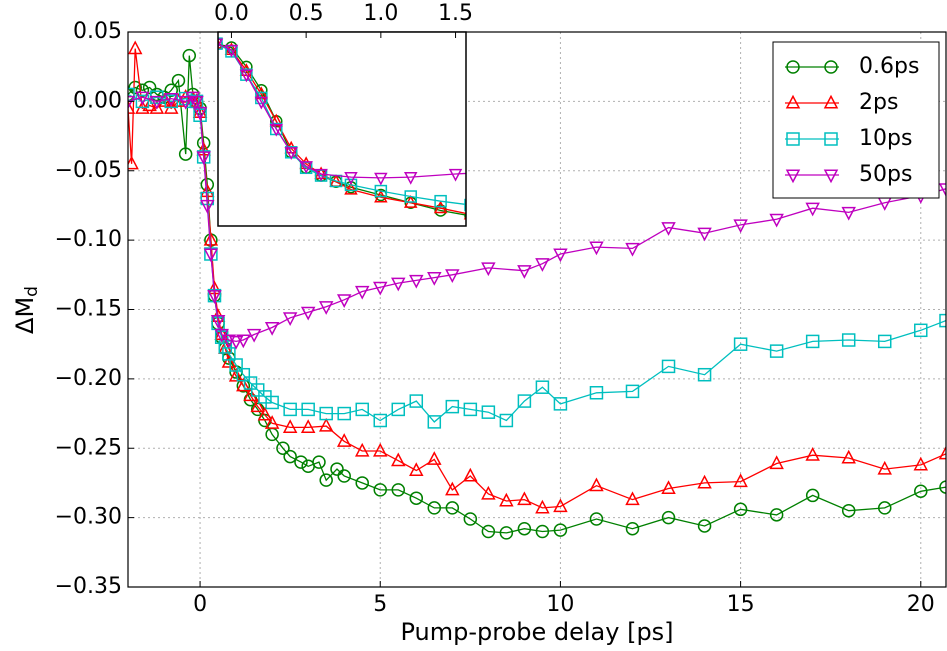  I want to click on x-tick-label: 0, so click(200, 604).